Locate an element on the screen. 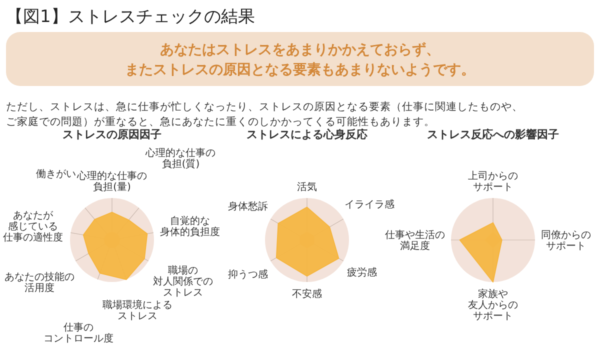  spoke-label: 疲労感 is located at coordinates (362, 272).